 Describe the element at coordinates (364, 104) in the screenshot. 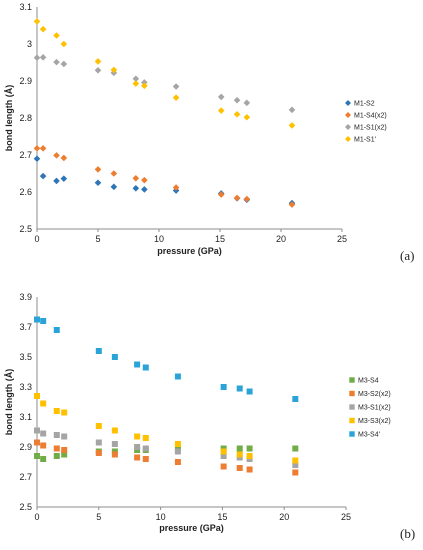

I see `legend-label: M1-S2` at that location.